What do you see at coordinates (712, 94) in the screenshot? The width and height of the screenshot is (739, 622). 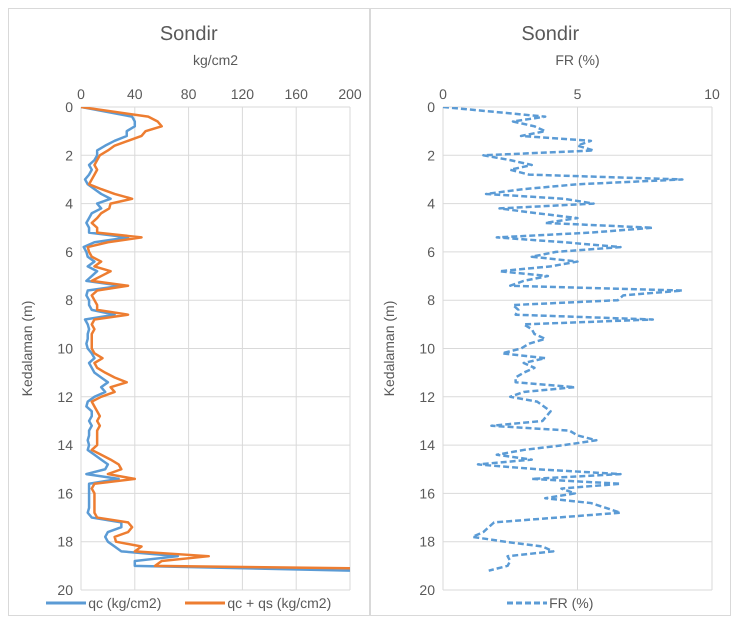 I see `x-tick-label: 10` at bounding box center [712, 94].